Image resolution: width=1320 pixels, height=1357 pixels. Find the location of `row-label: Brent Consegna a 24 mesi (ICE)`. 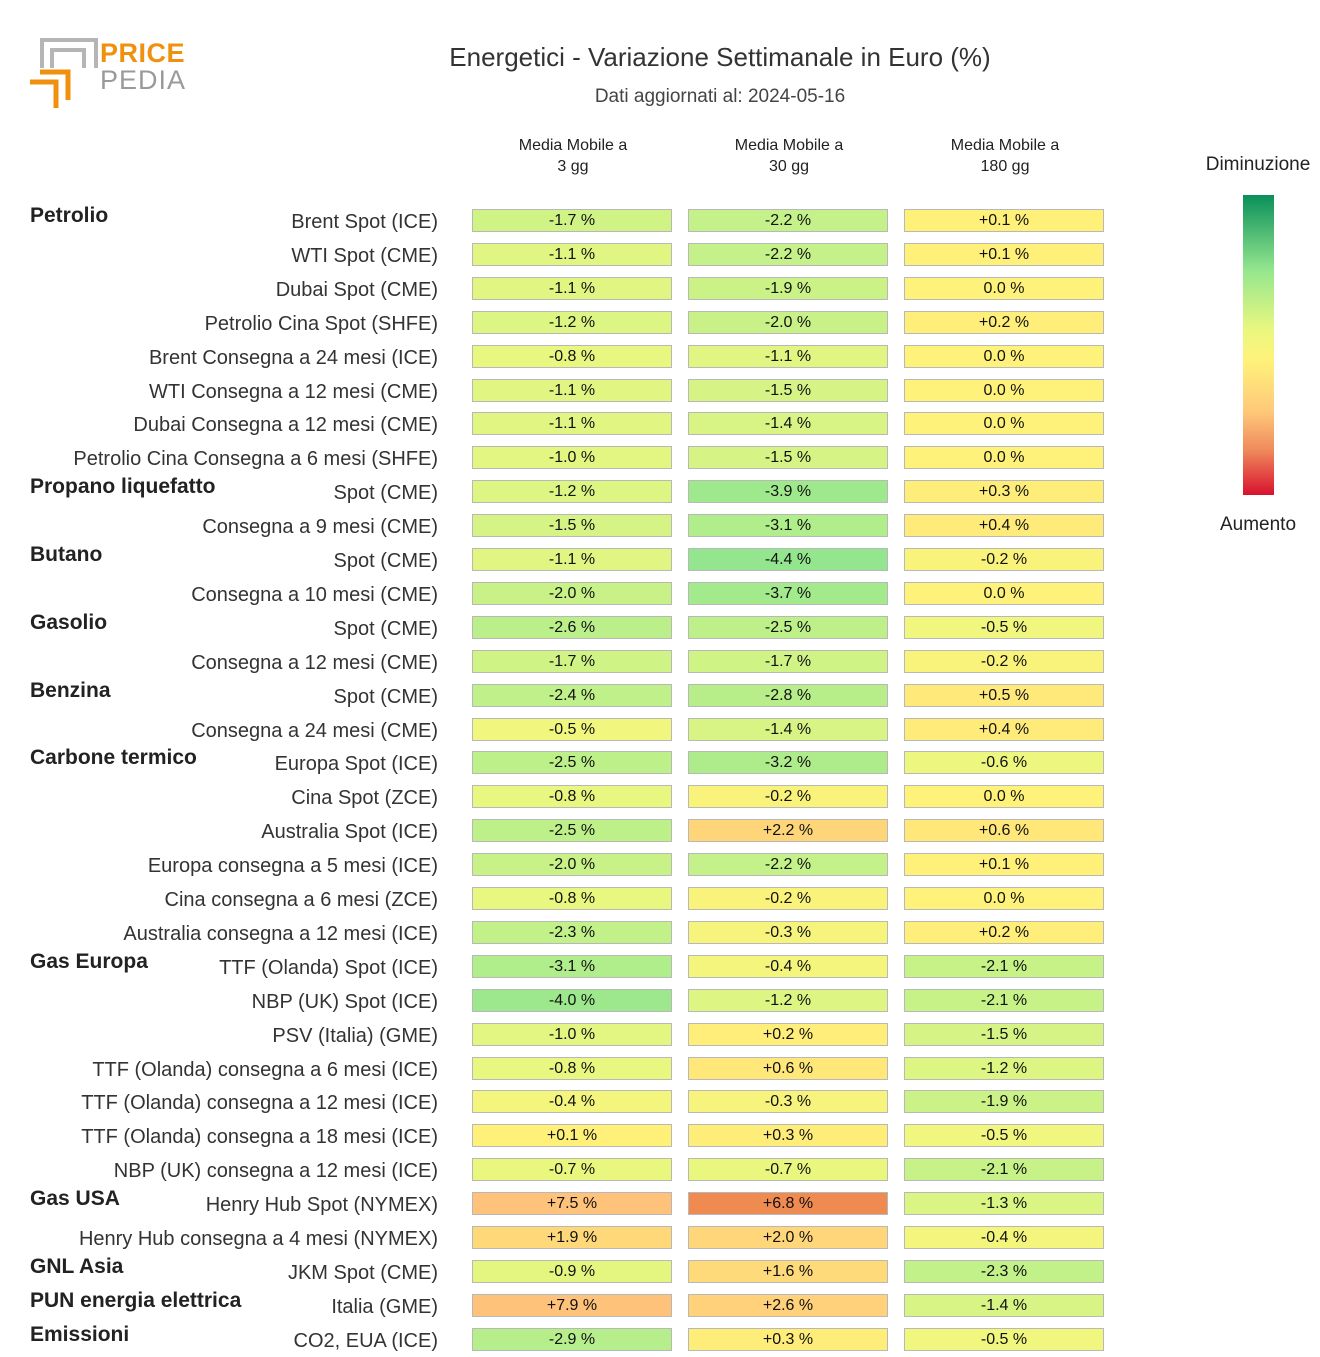

row-label: Brent Consegna a 24 mesi (ICE) is located at coordinates (293, 357).